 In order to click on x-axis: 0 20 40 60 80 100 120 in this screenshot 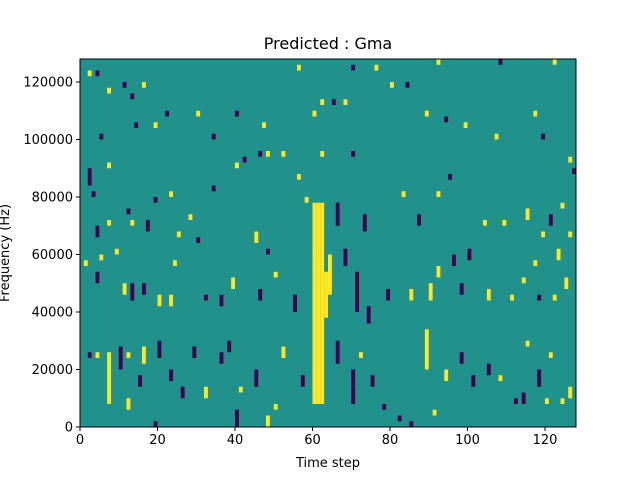, I will do `click(316, 437)`.